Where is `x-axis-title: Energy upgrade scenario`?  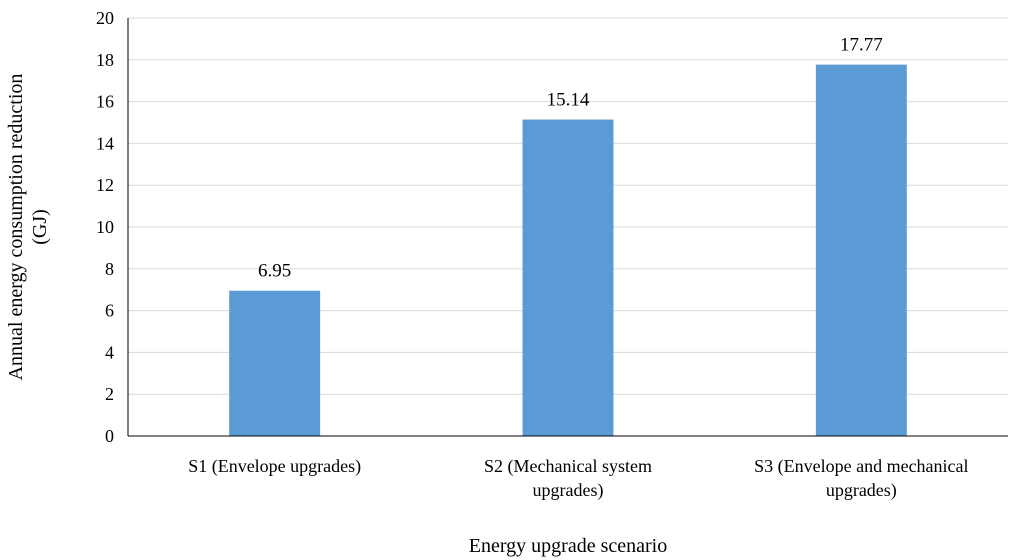 x-axis-title: Energy upgrade scenario is located at coordinates (568, 546).